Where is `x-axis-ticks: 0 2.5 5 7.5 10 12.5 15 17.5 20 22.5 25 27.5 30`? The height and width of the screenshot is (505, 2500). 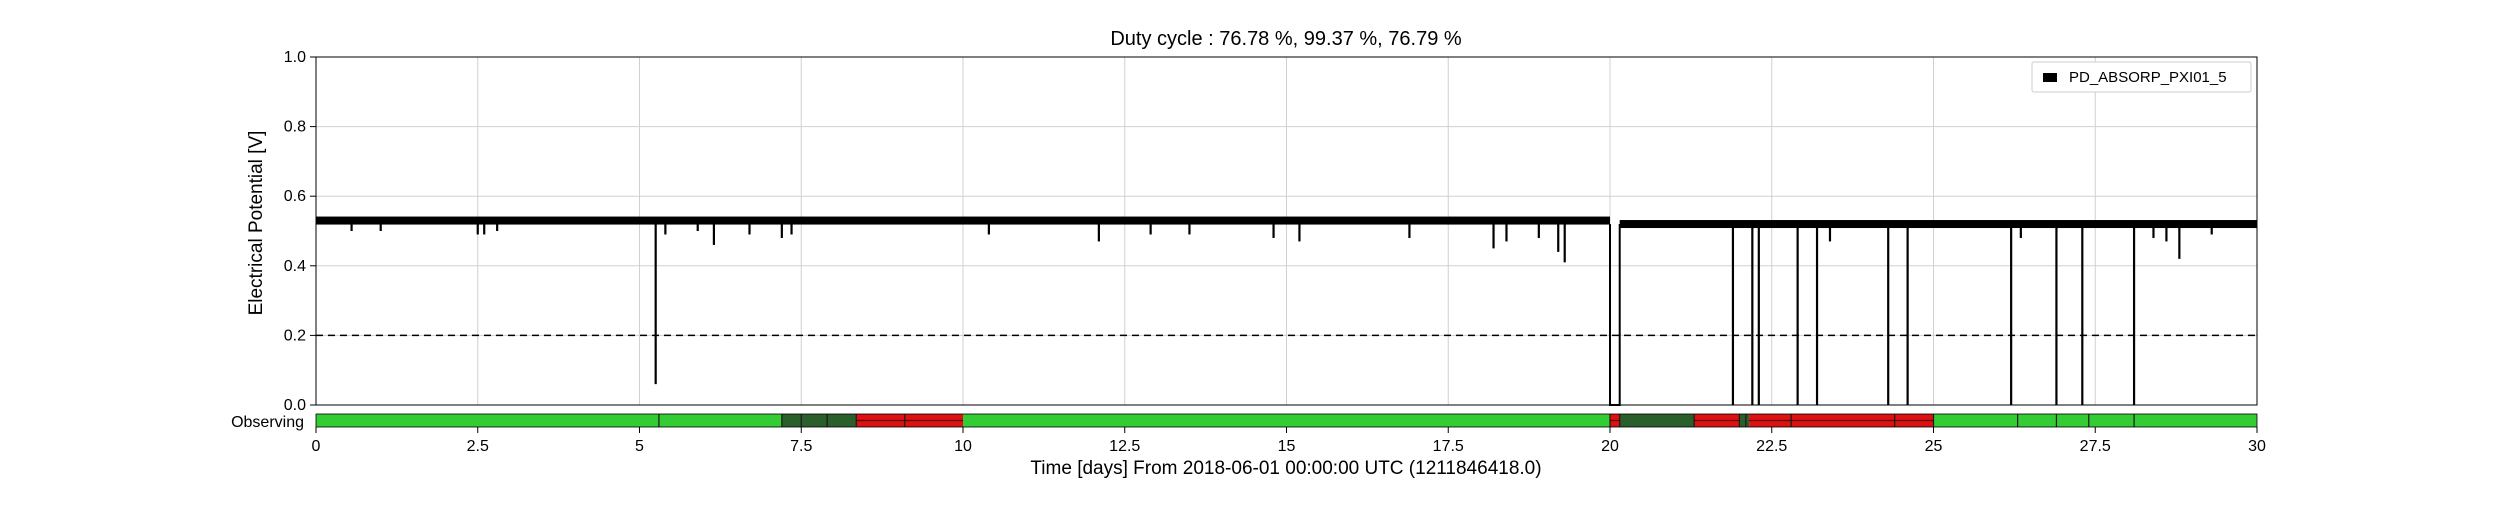
x-axis-ticks: 0 2.5 5 7.5 10 12.5 15 17.5 20 22.5 25 27.5 30 is located at coordinates (1289, 441).